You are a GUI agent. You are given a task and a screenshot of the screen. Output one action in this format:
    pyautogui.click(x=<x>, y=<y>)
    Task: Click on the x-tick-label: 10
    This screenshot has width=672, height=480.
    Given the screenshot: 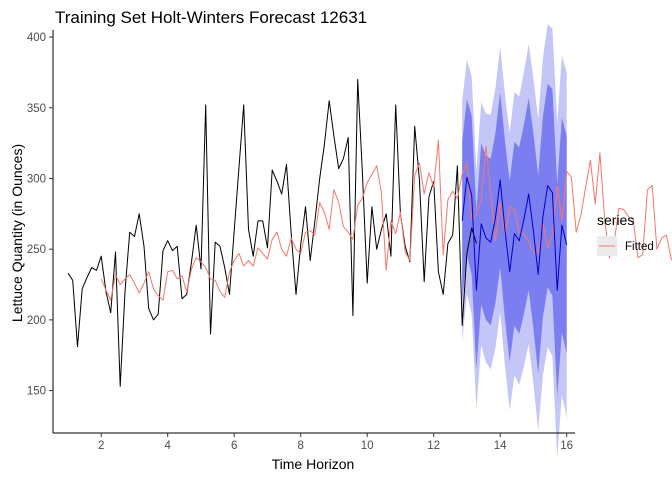 What is the action you would take?
    pyautogui.click(x=367, y=446)
    